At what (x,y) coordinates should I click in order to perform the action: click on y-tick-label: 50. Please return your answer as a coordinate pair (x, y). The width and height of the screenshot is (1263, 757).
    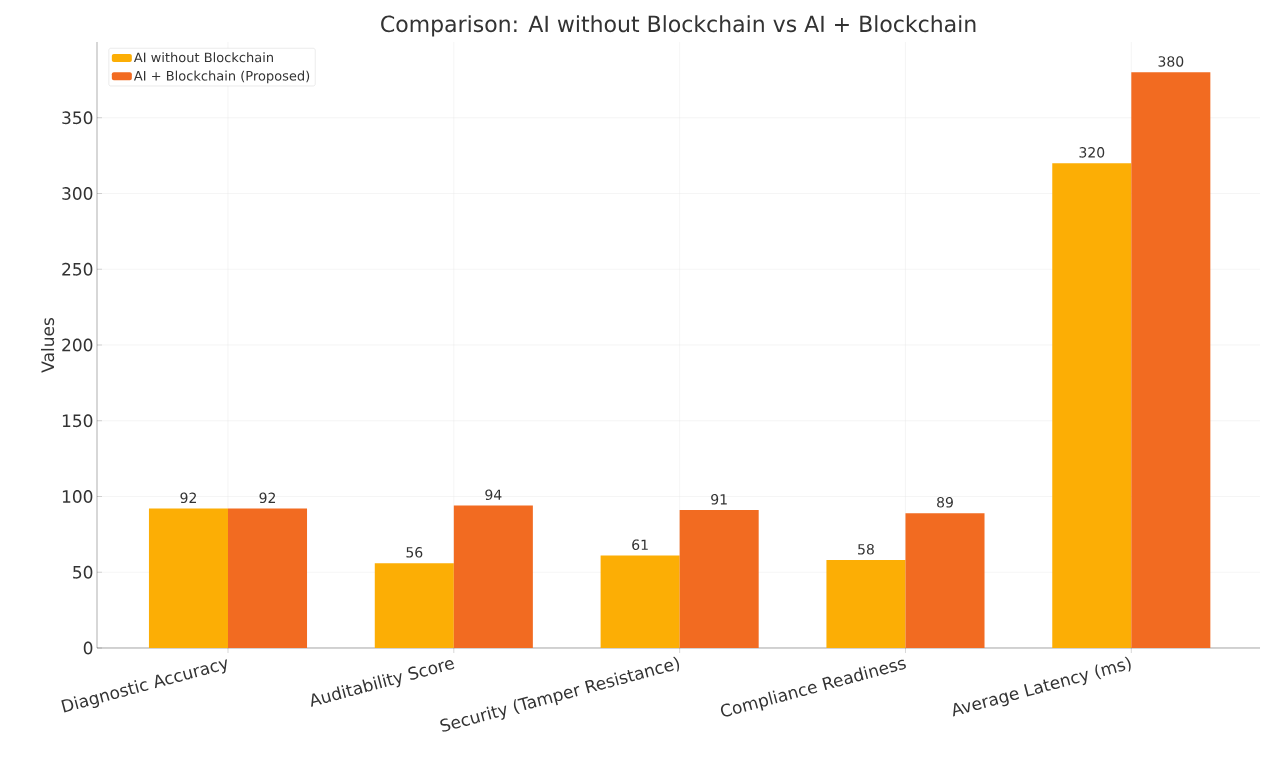
    Looking at the image, I should click on (83, 572).